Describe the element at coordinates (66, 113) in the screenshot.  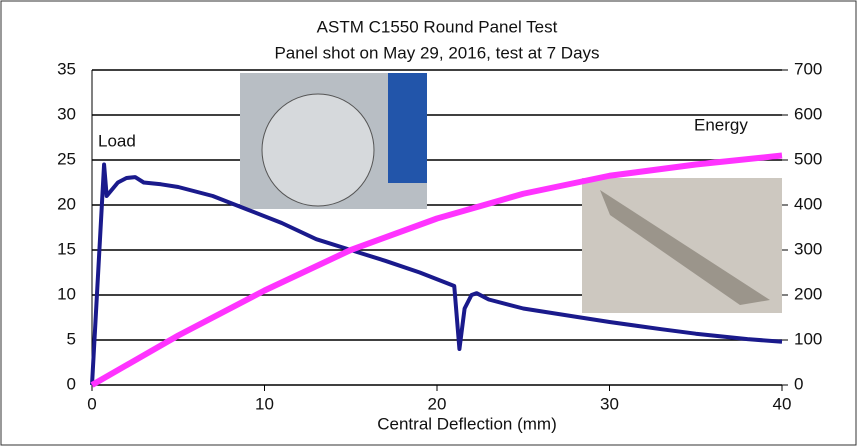
I see `y-tick-label: 30` at that location.